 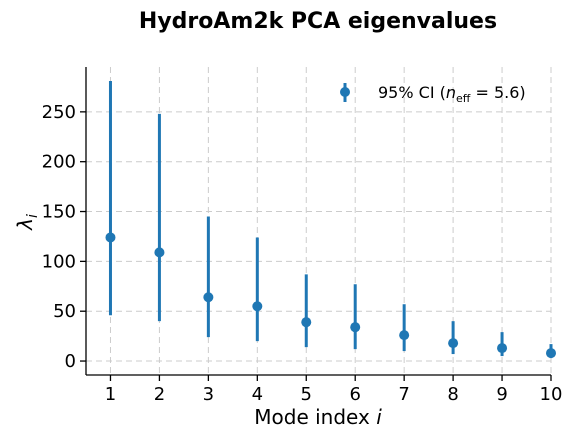 I want to click on chart-title: HydroAm2k PCA eigenvalues, so click(x=318, y=21).